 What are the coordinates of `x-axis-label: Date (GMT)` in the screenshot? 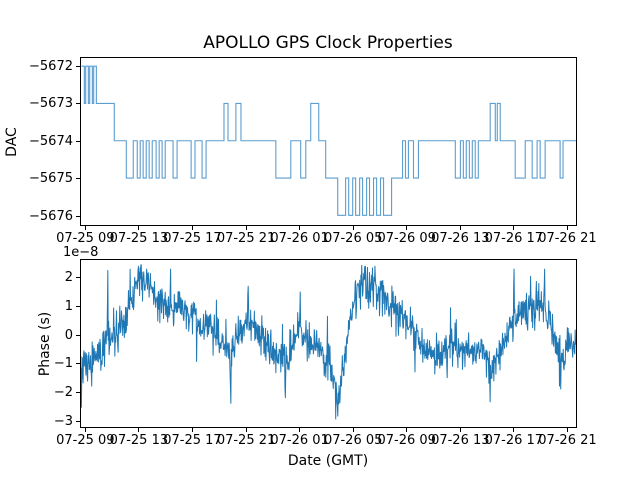 It's located at (328, 461).